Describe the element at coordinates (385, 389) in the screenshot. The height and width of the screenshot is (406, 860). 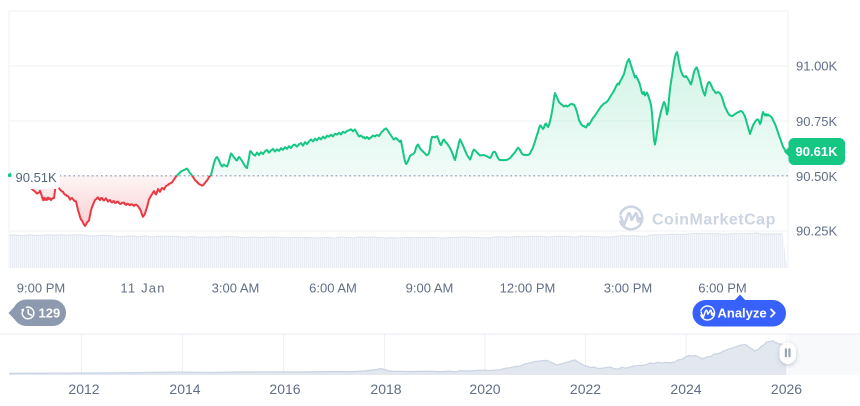
I see `svg-text: 2018` at that location.